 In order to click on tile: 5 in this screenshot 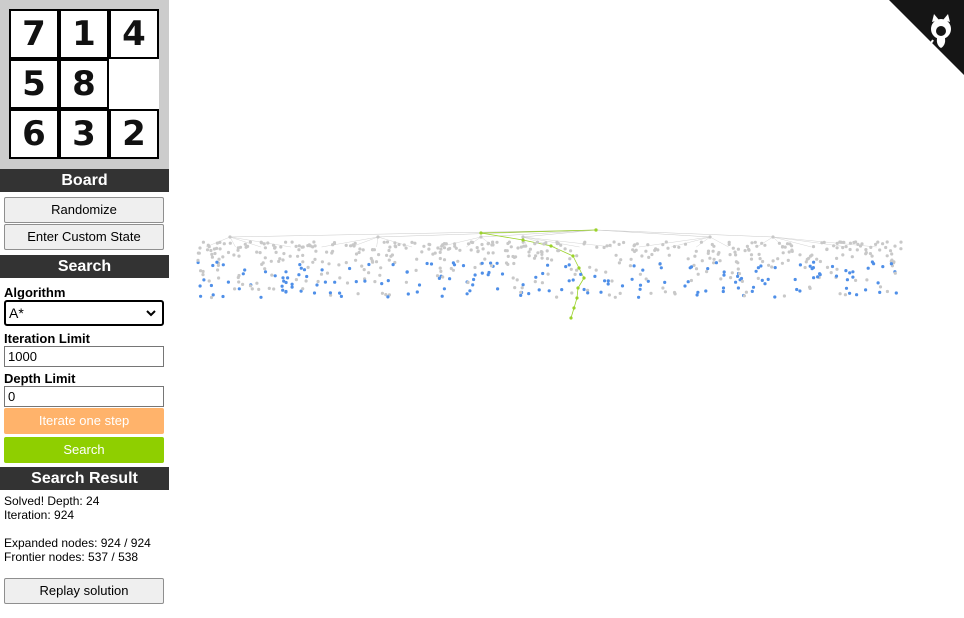, I will do `click(34, 84)`.